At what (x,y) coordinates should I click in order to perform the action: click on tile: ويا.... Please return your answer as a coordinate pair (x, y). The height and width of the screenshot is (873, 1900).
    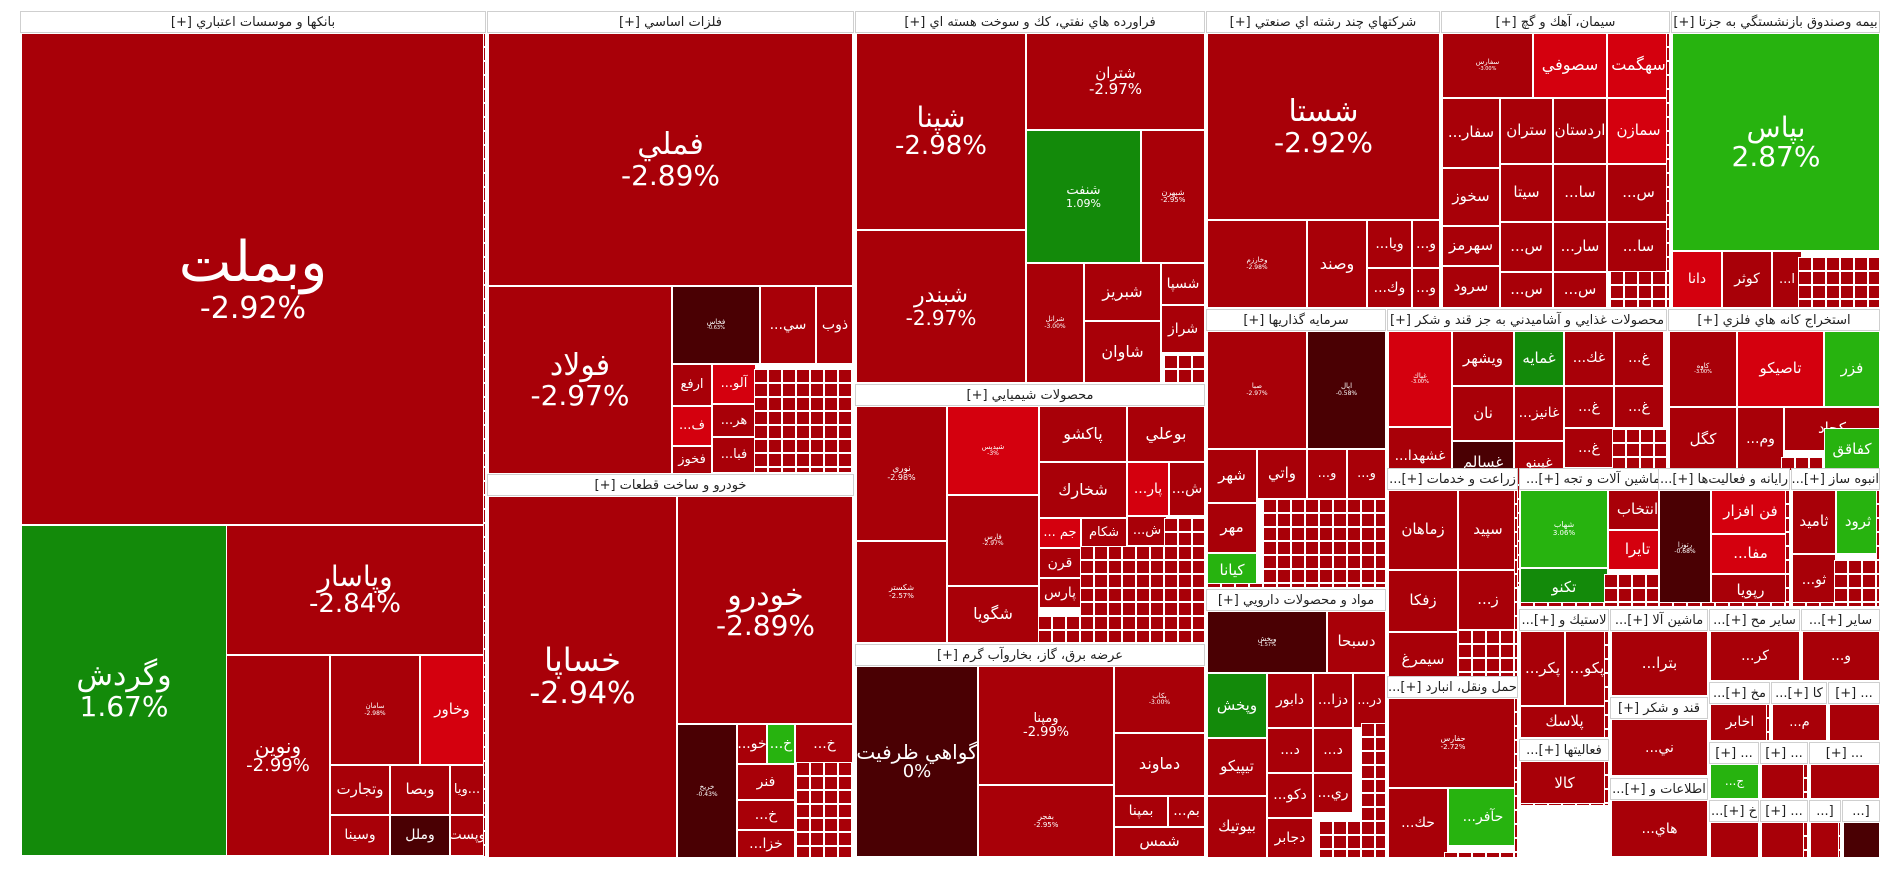
    Looking at the image, I should click on (467, 790).